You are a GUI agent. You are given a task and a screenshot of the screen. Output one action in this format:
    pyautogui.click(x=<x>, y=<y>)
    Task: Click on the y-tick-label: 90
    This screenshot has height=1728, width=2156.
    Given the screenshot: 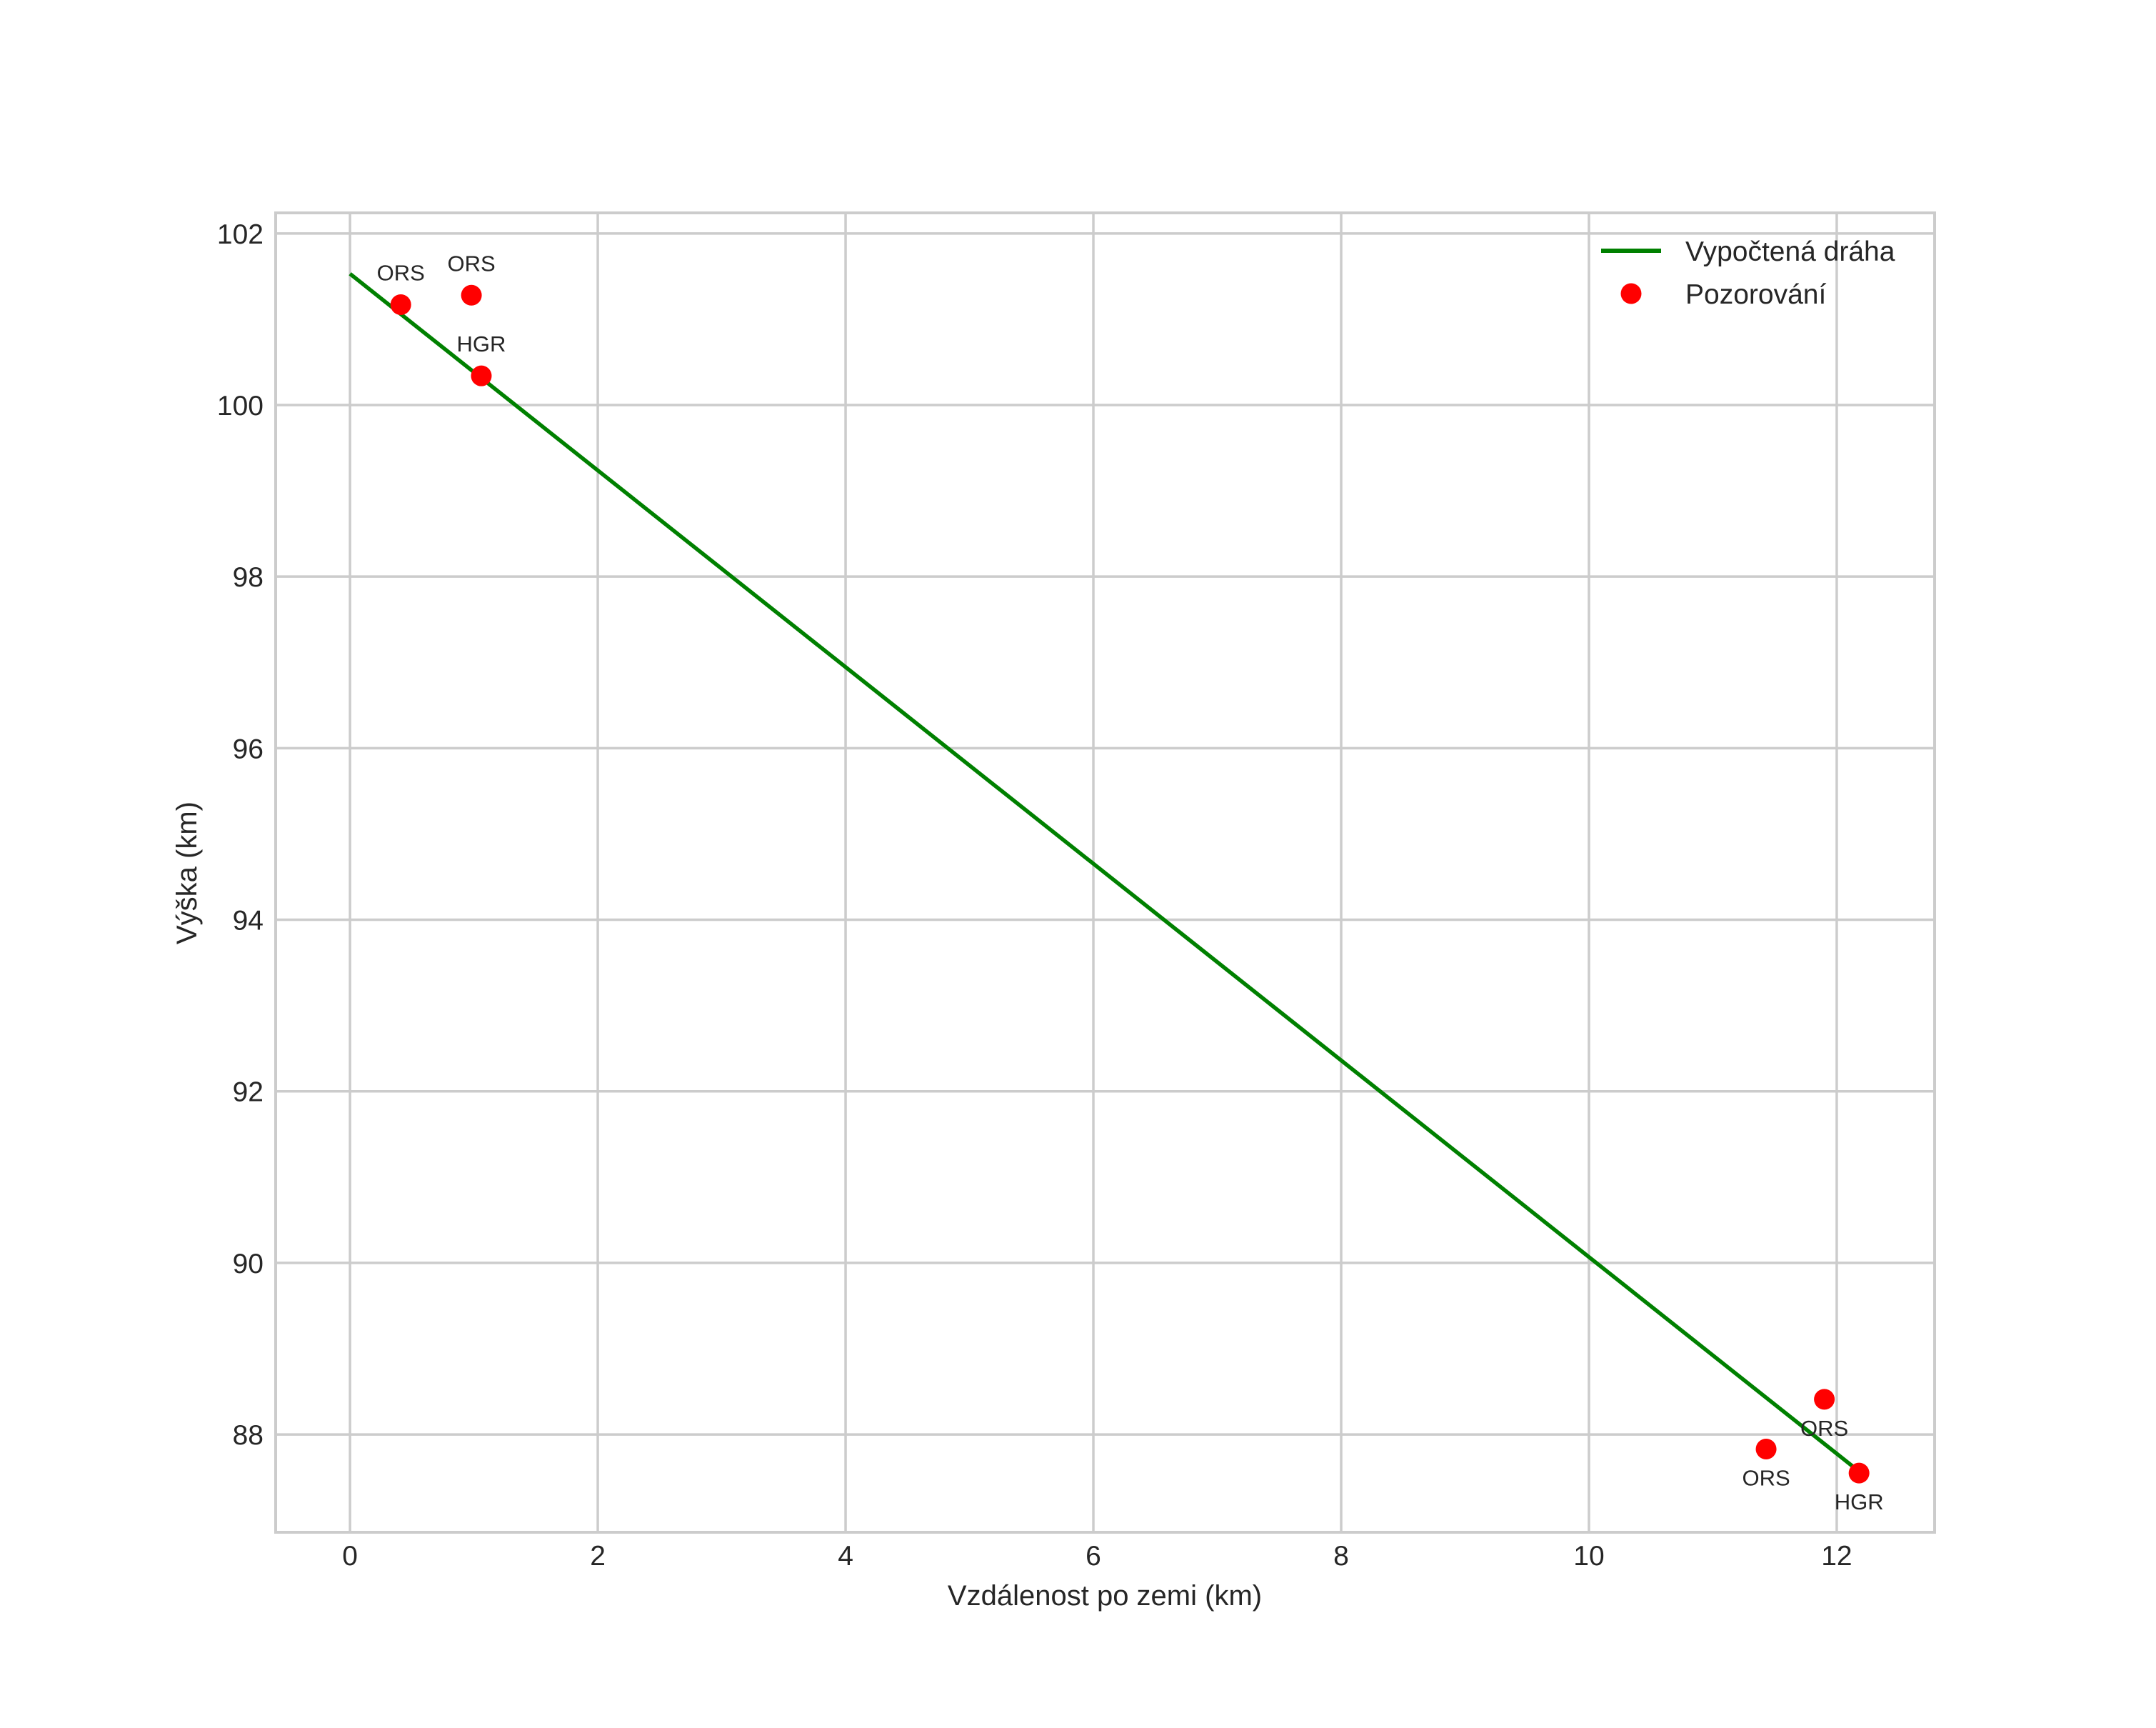 What is the action you would take?
    pyautogui.click(x=249, y=1264)
    